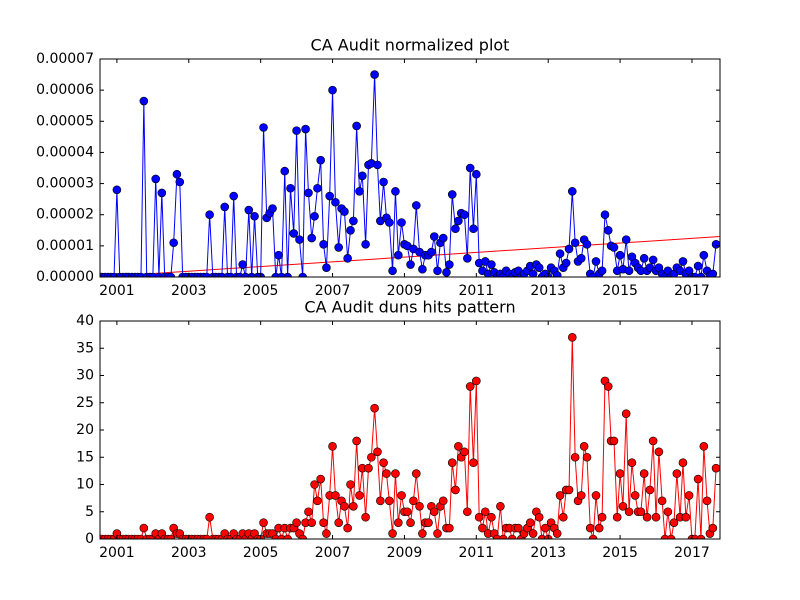  What do you see at coordinates (405, 291) in the screenshot?
I see `x-tick-label: 2009` at bounding box center [405, 291].